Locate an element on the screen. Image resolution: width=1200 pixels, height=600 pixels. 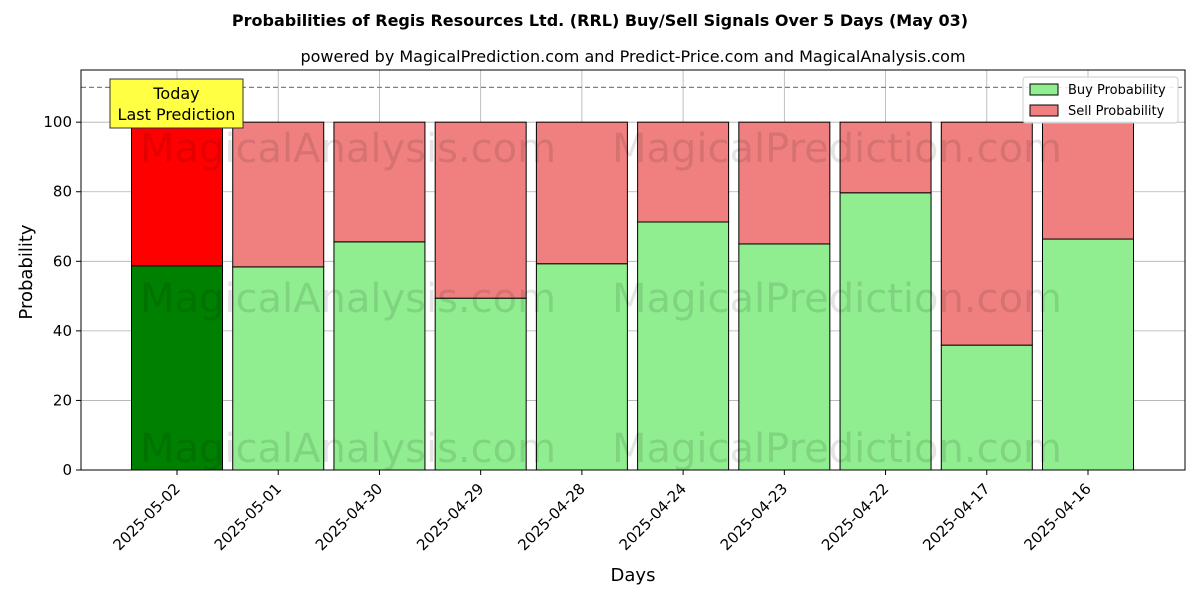
x-tick-label: 2025-05-02 is located at coordinates (146, 517).